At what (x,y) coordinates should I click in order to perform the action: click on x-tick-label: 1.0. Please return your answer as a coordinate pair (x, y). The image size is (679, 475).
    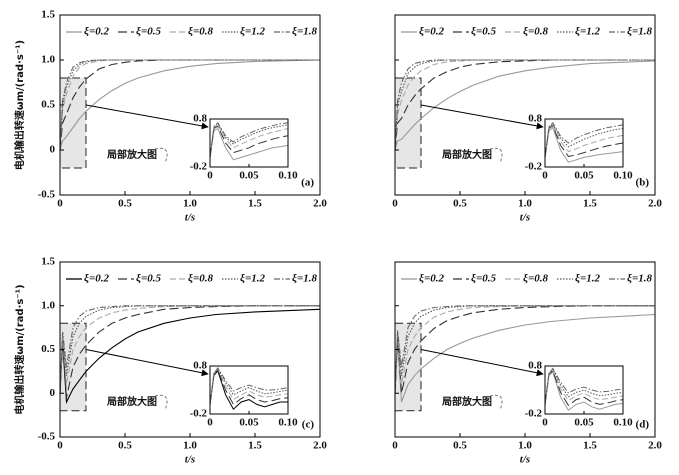
    Looking at the image, I should click on (525, 204).